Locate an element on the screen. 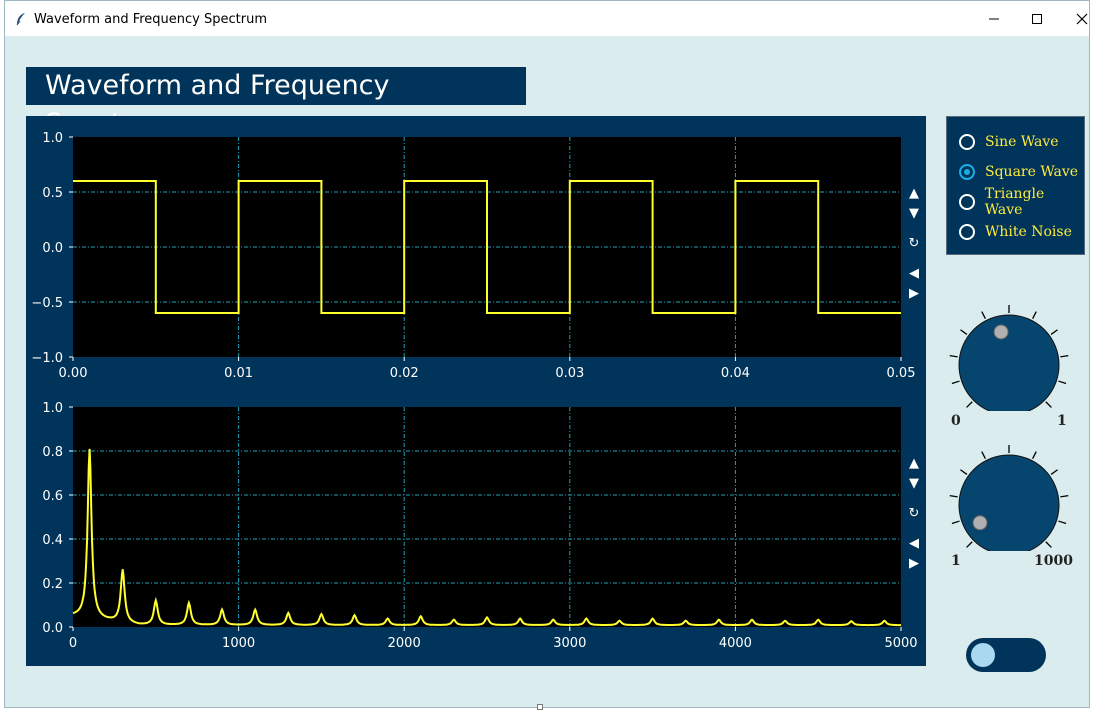  radio-sine-wave: Sine Wave is located at coordinates (1009, 142).